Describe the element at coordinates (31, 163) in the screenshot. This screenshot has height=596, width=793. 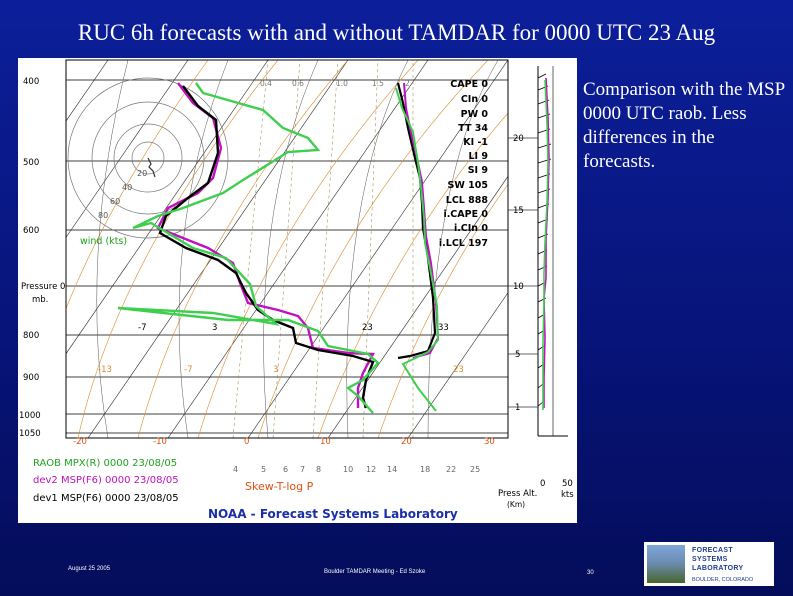
I see `pressure-label: 500` at that location.